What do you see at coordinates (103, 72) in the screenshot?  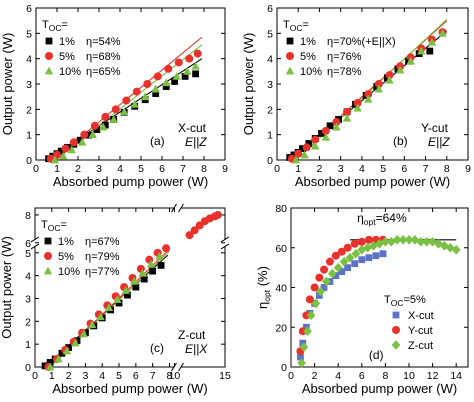 I see `legend-eta: η=65%` at bounding box center [103, 72].